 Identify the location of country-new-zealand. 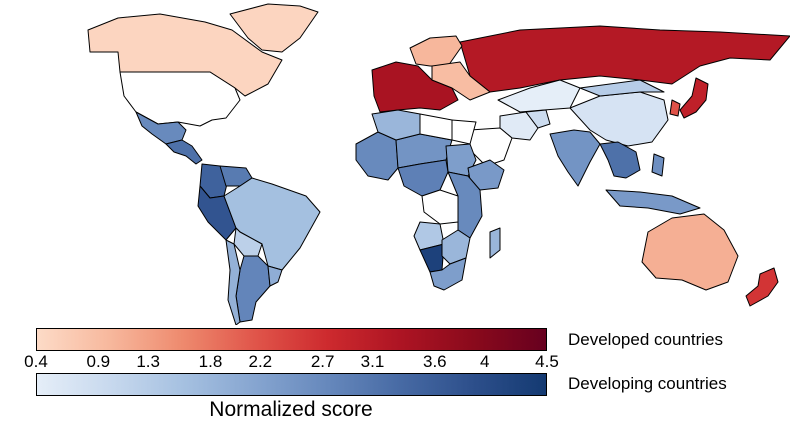
(762, 287).